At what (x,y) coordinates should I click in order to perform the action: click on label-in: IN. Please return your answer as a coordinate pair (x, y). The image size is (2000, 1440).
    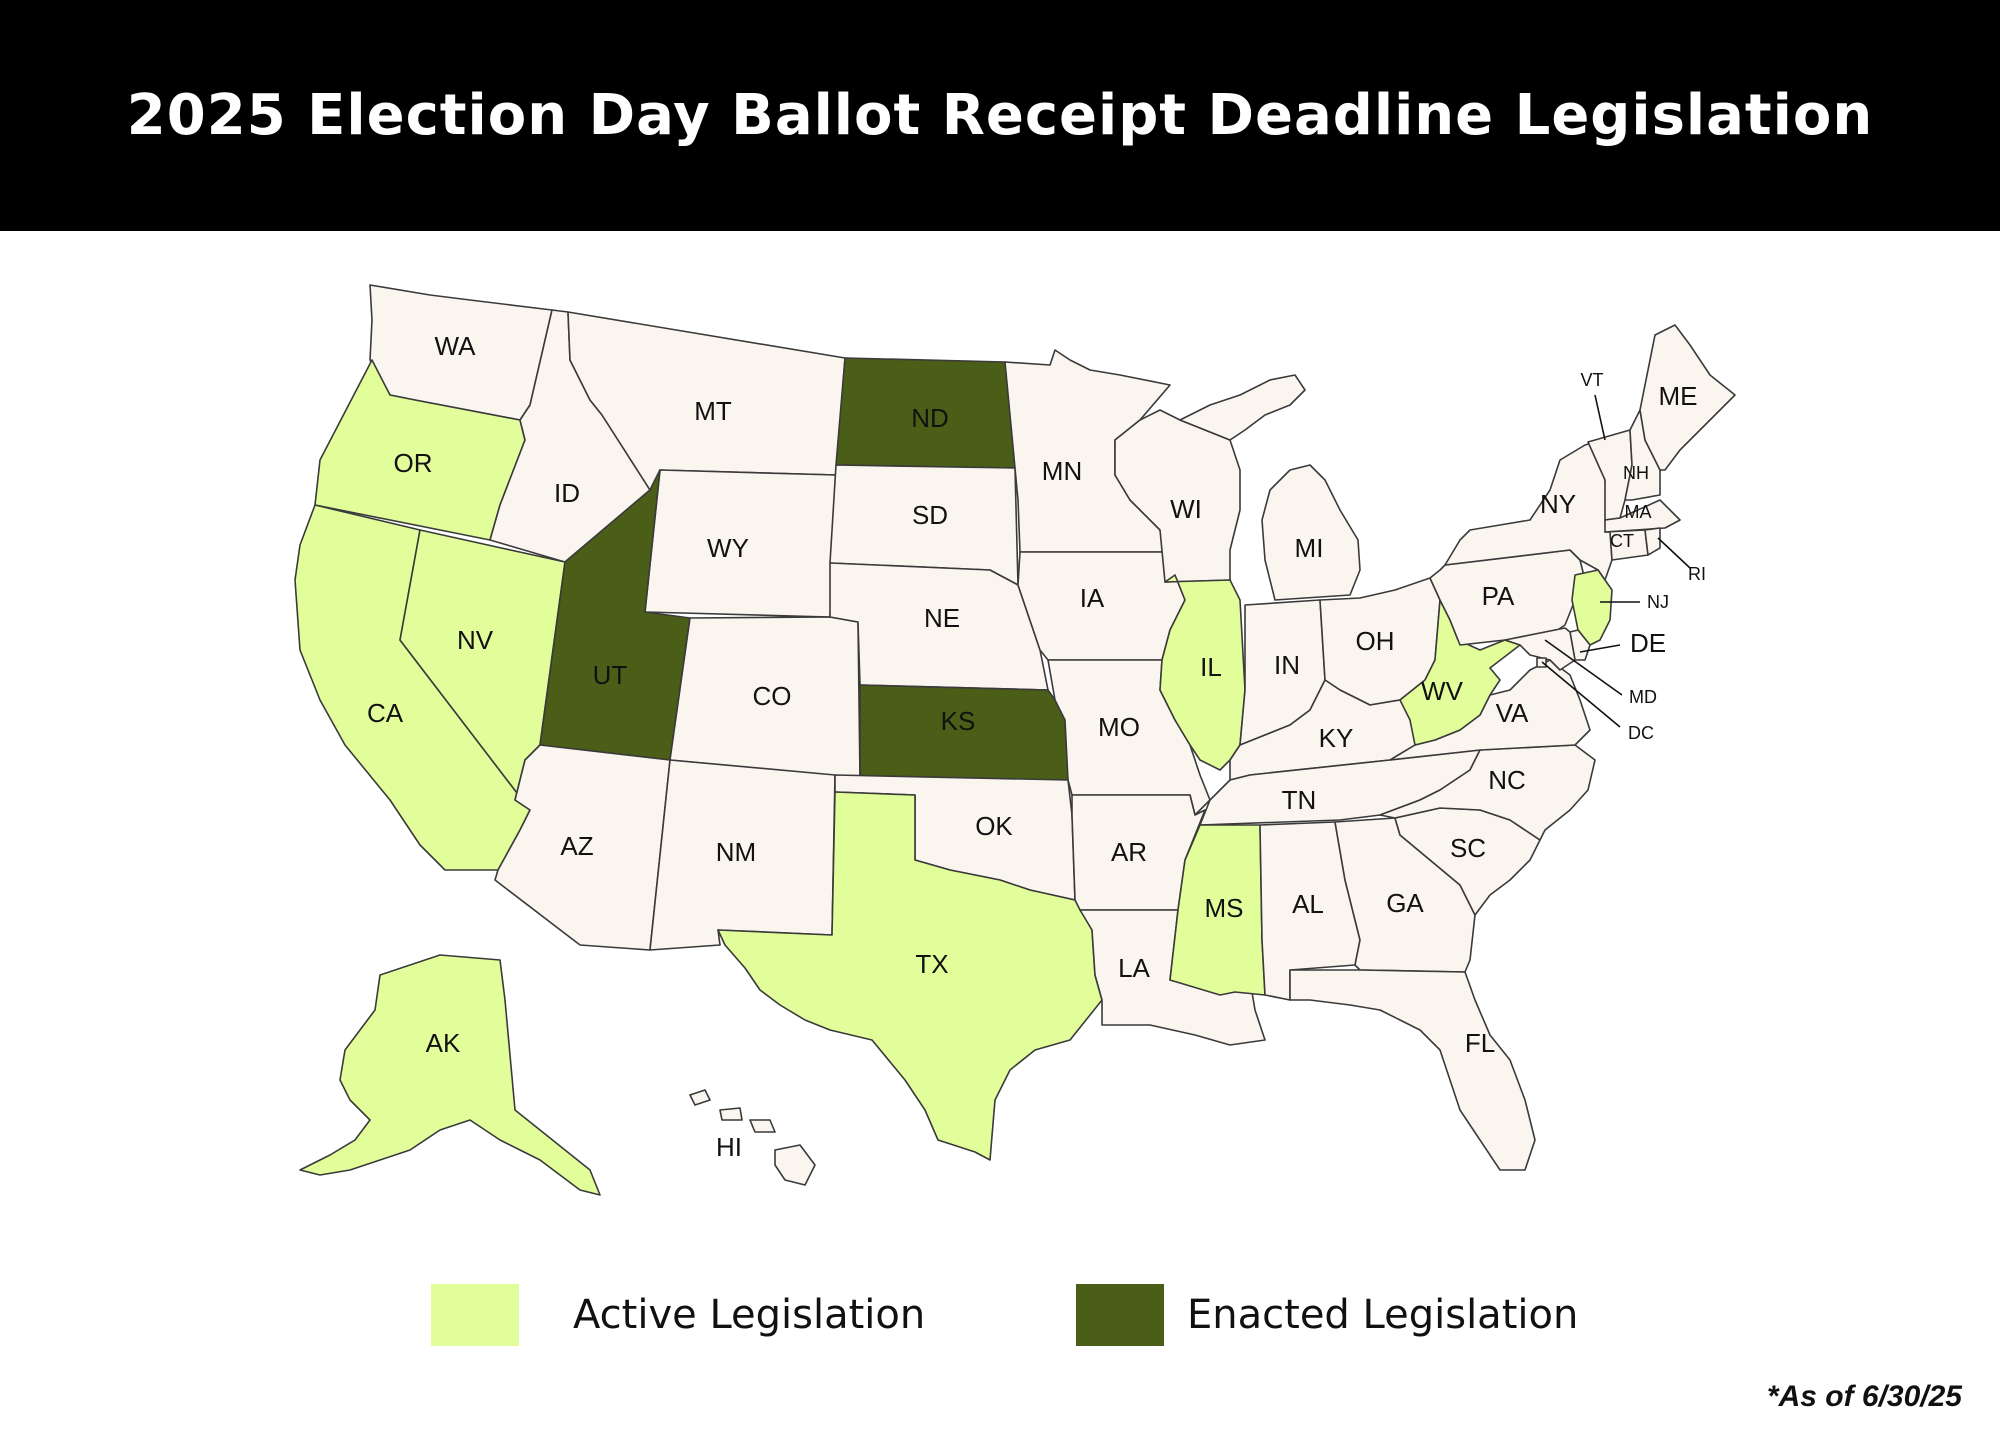
    Looking at the image, I should click on (1287, 665).